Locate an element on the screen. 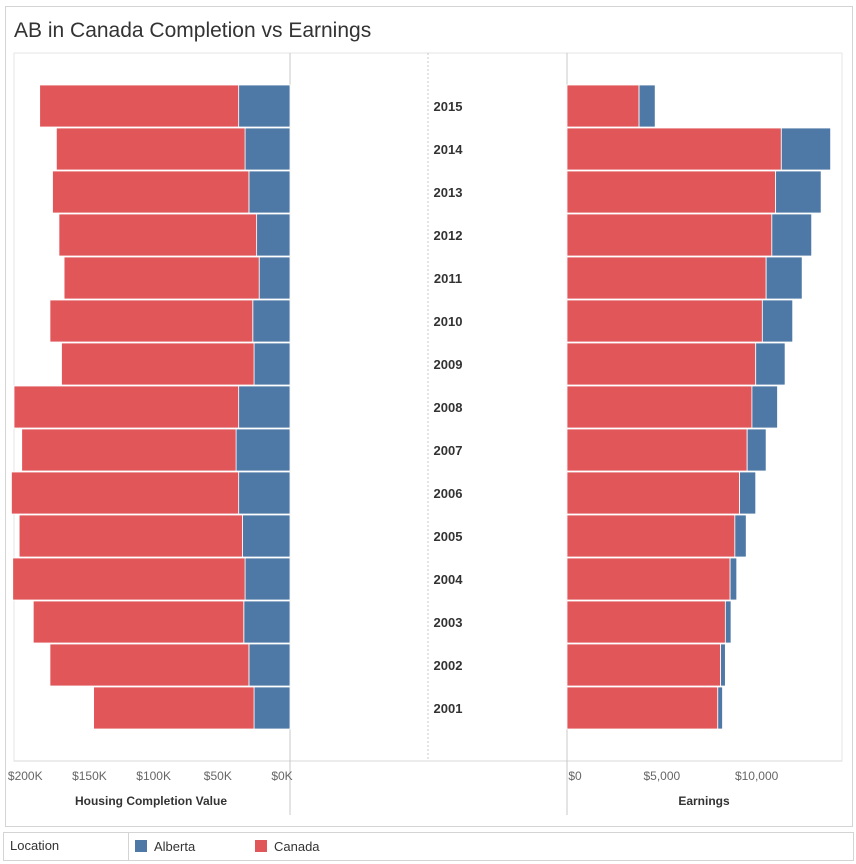  earnings-bar-alberta-2006 is located at coordinates (748, 493).